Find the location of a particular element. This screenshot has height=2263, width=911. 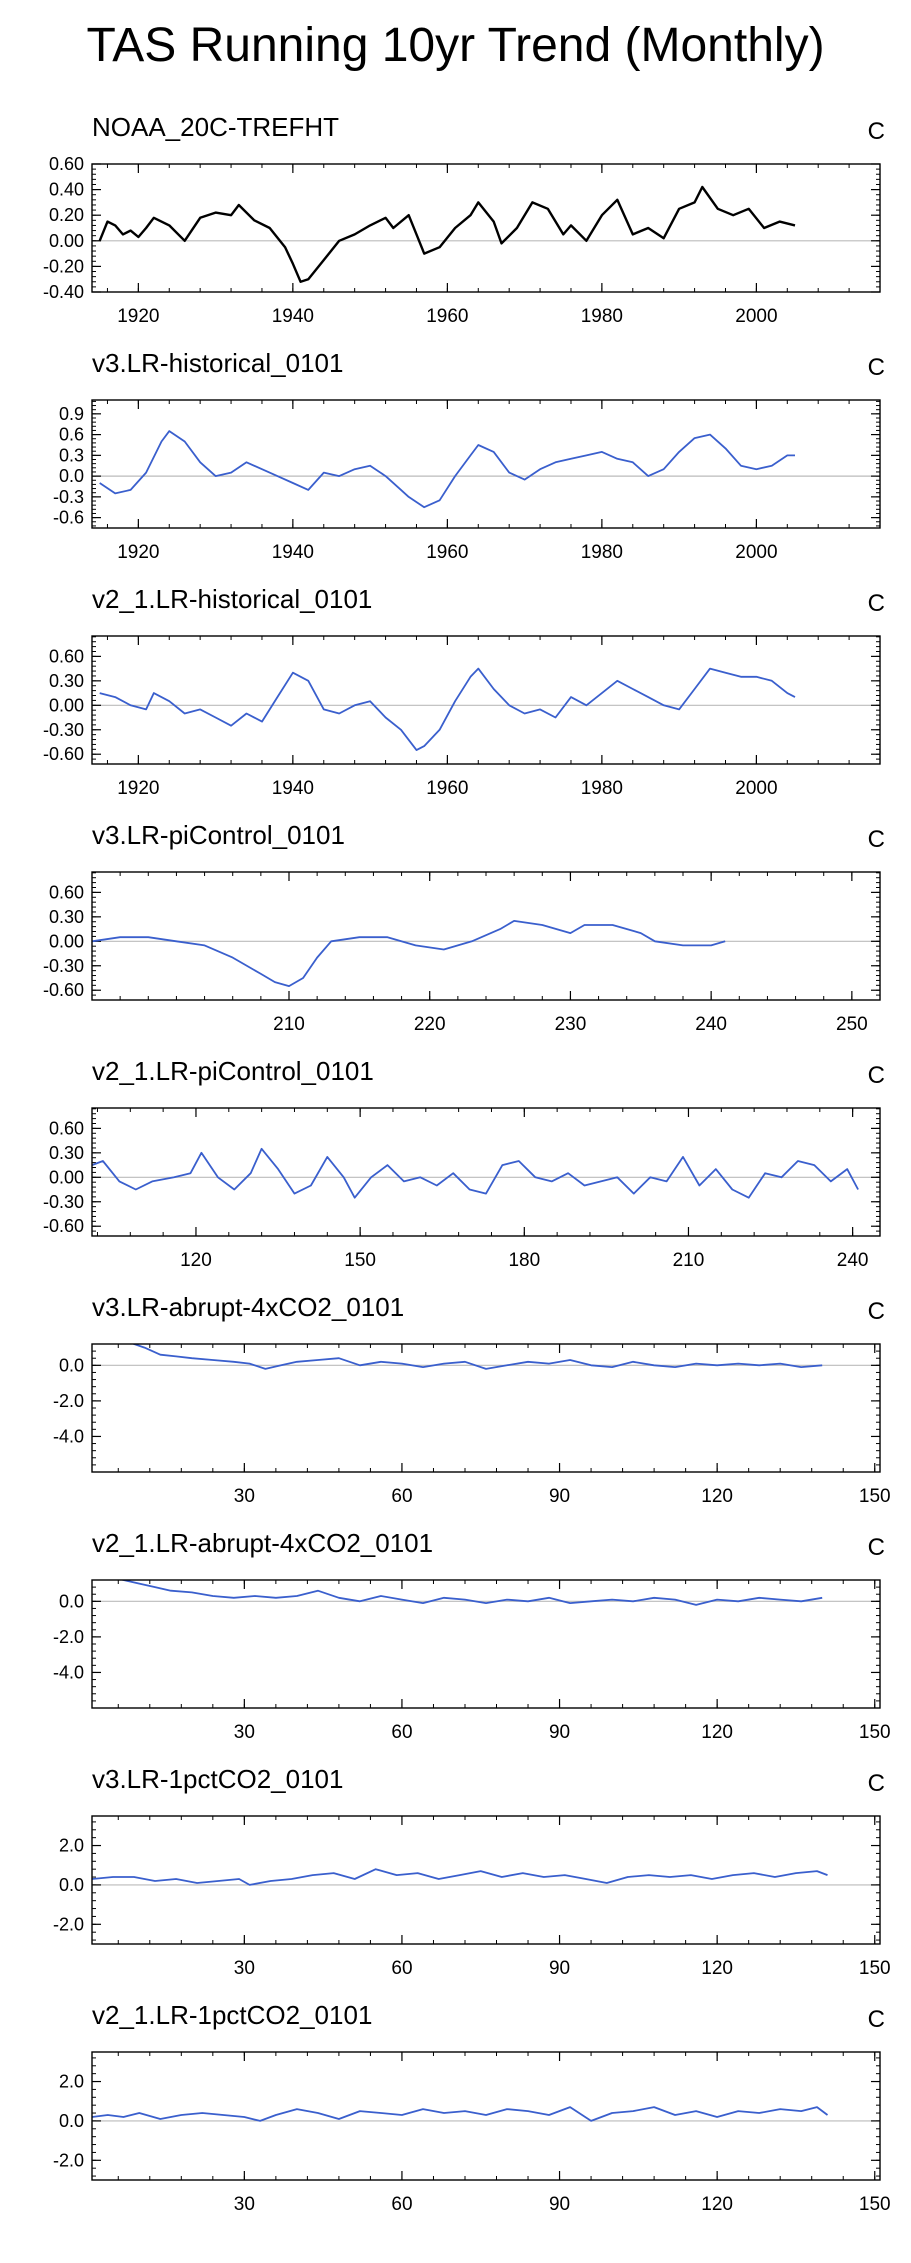

x-tick-label: 240 is located at coordinates (853, 1260).